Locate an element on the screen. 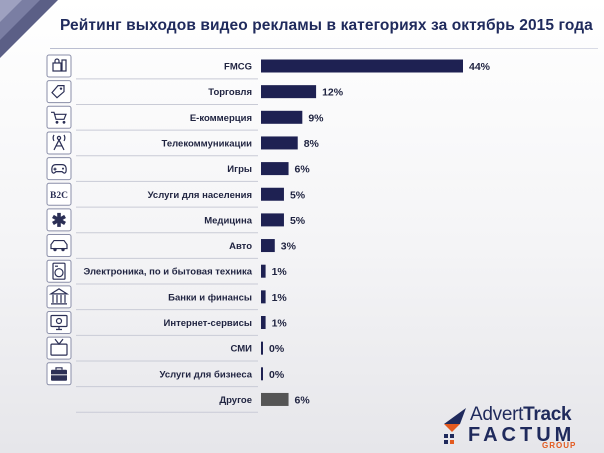 The width and height of the screenshot is (604, 453). briefcase-icon is located at coordinates (59, 374).